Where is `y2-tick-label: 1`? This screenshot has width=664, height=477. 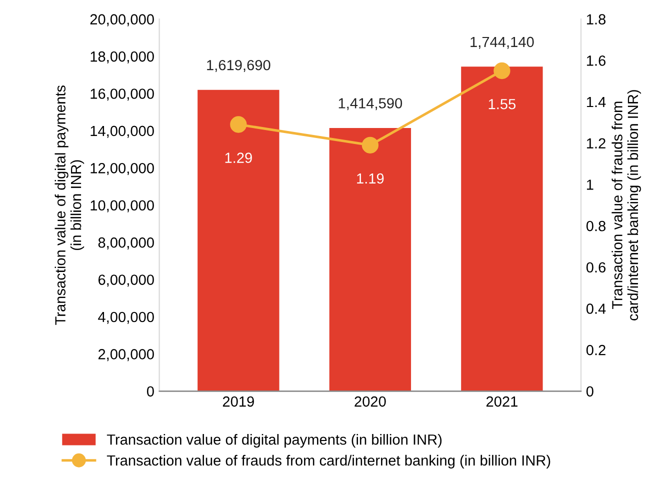
y2-tick-label: 1 is located at coordinates (590, 185).